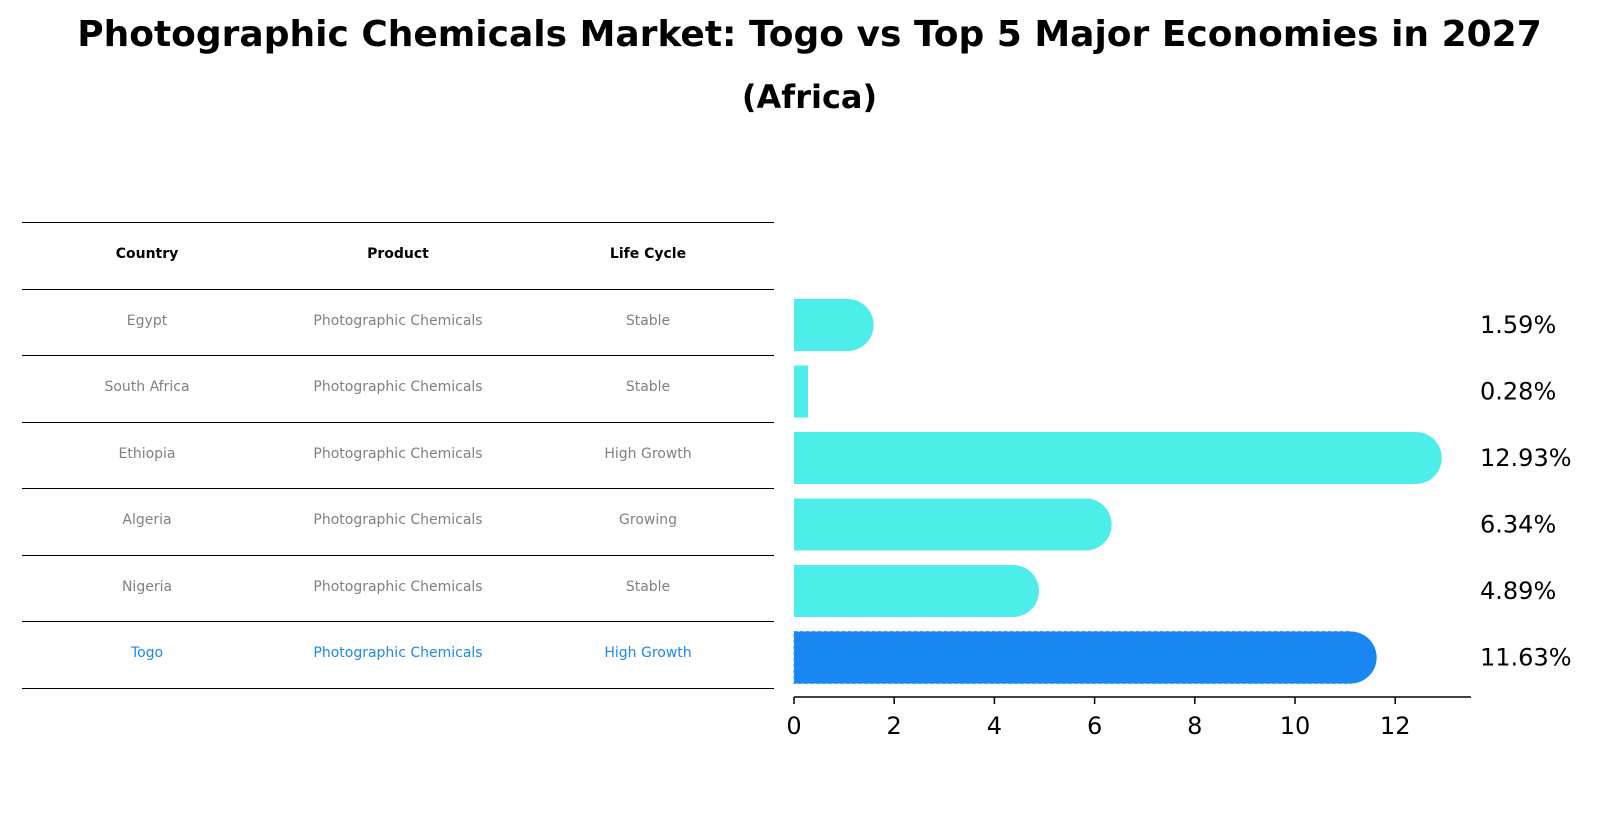 This screenshot has height=823, width=1619. I want to click on bar-value-label: 11.63%, so click(1526, 658).